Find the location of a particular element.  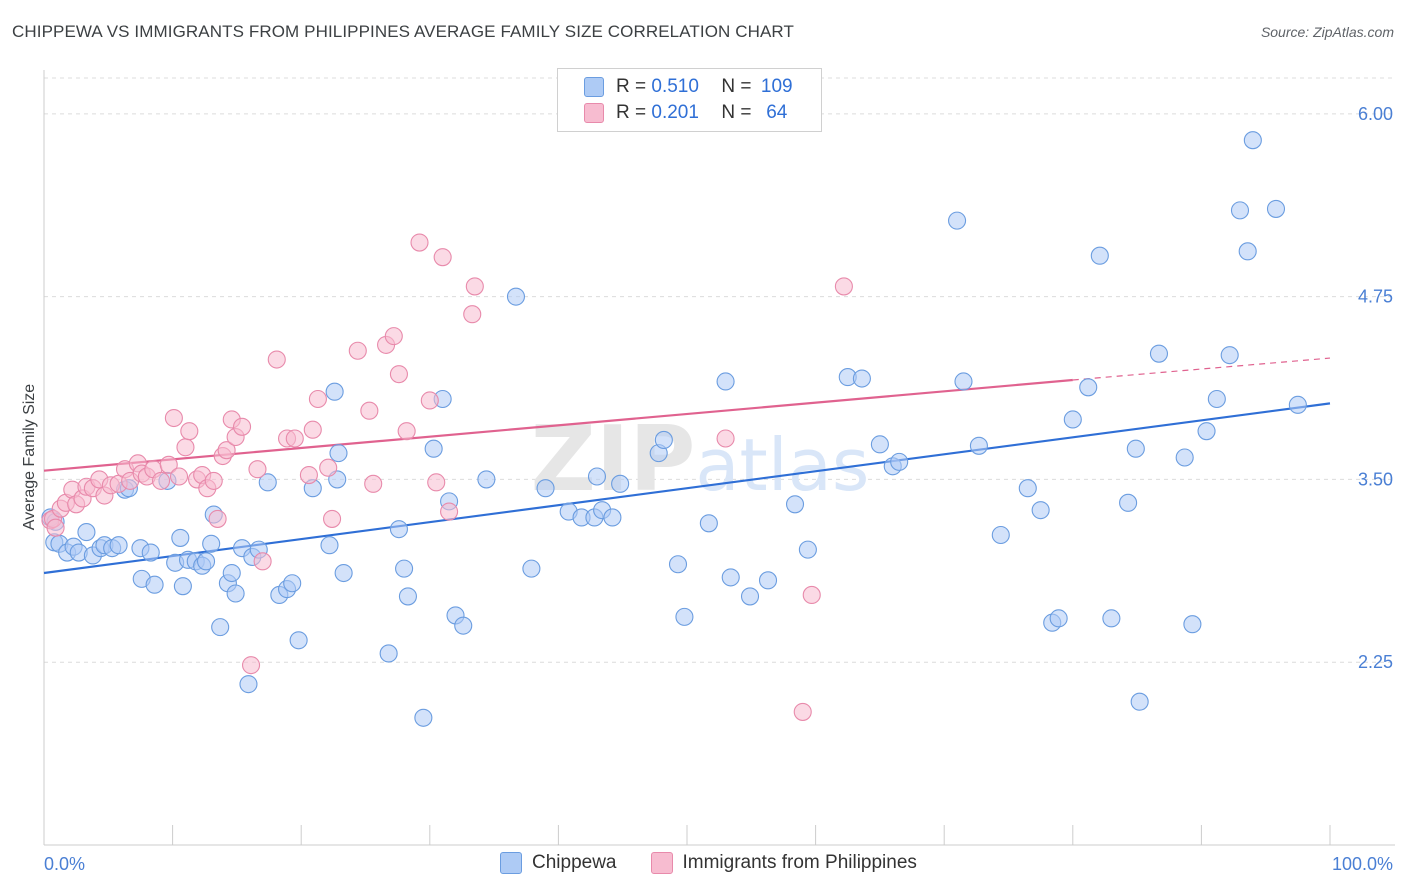

y-tick-label: 4.75 is located at coordinates (1375, 297).